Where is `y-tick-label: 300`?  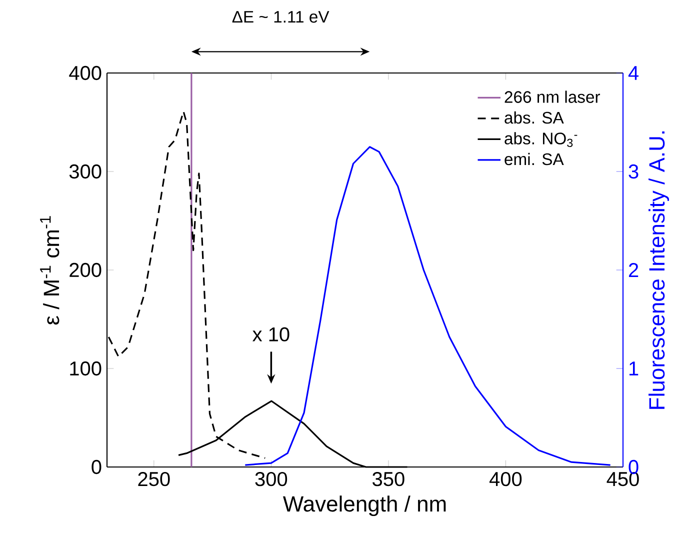 y-tick-label: 300 is located at coordinates (85, 171).